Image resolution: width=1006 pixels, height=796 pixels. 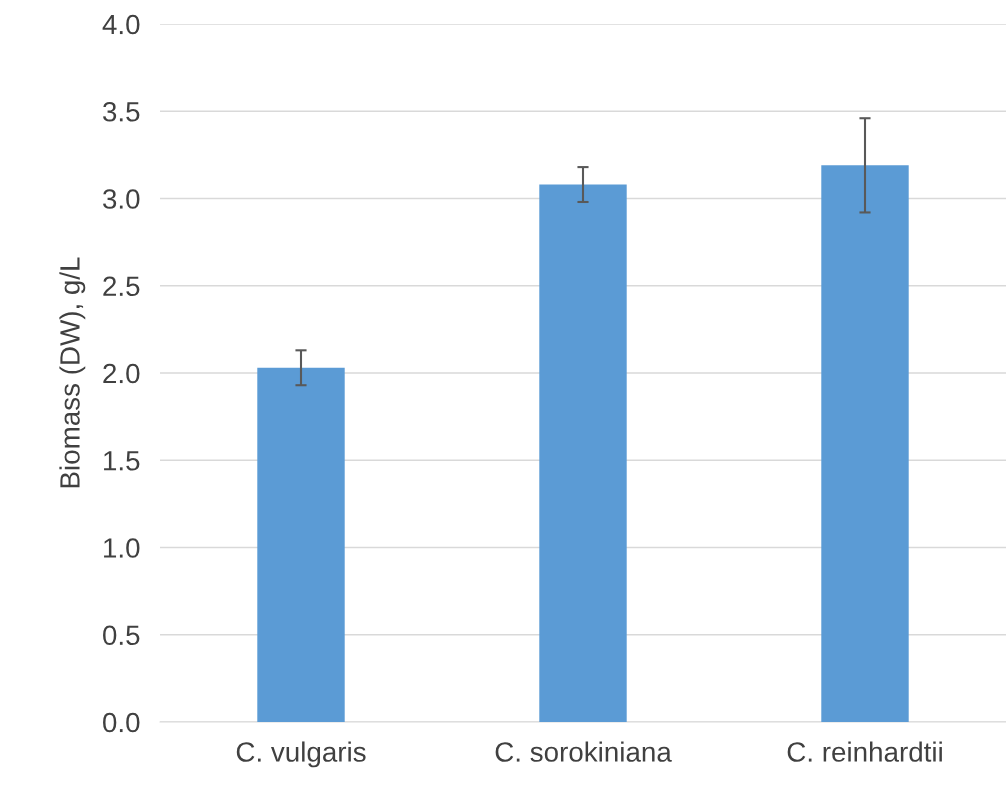 What do you see at coordinates (121, 635) in the screenshot?
I see `y-tick-label: 0.5` at bounding box center [121, 635].